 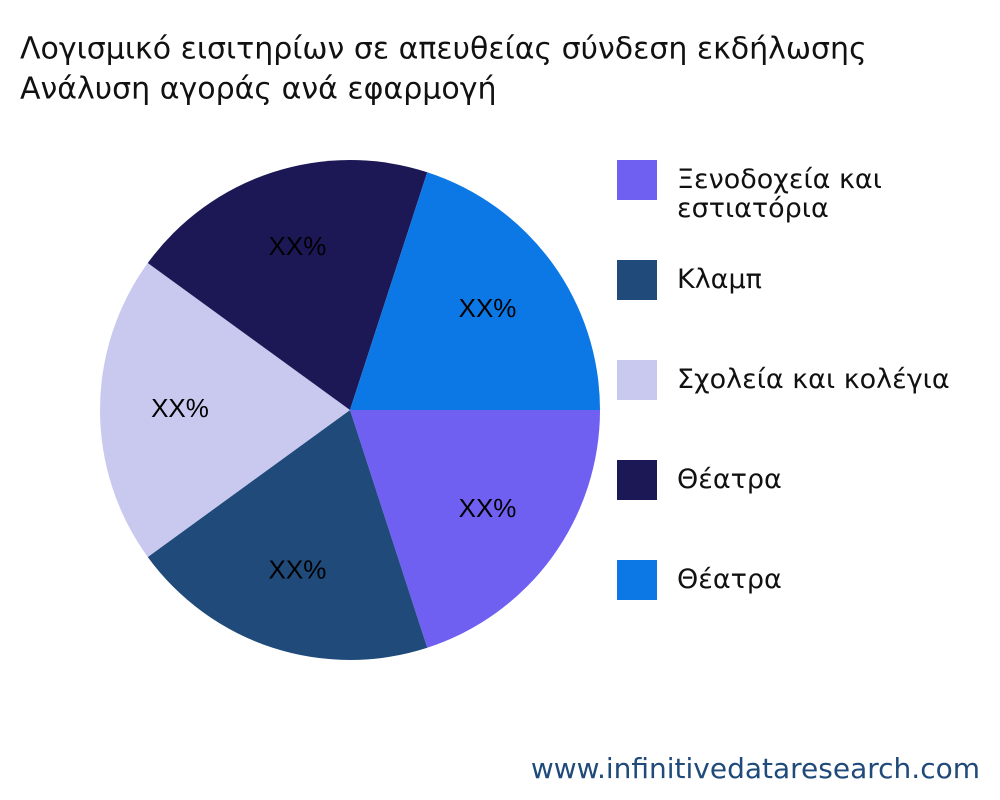 What do you see at coordinates (807, 280) in the screenshot?
I see `legend-item: Κλαμπ` at bounding box center [807, 280].